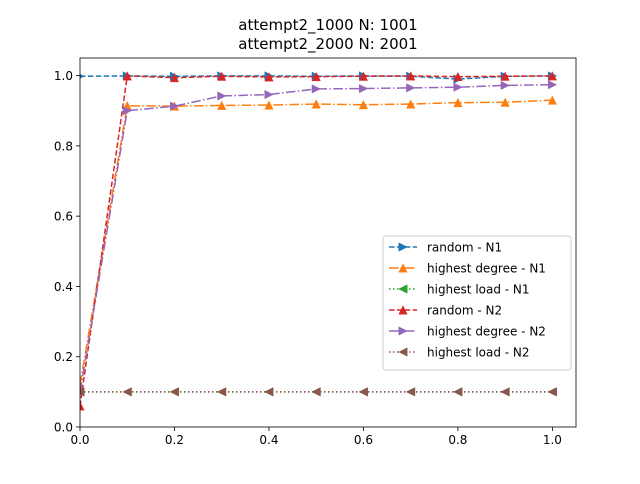 The image size is (640, 484). I want to click on legend-item: highest degree - N2, so click(467, 332).